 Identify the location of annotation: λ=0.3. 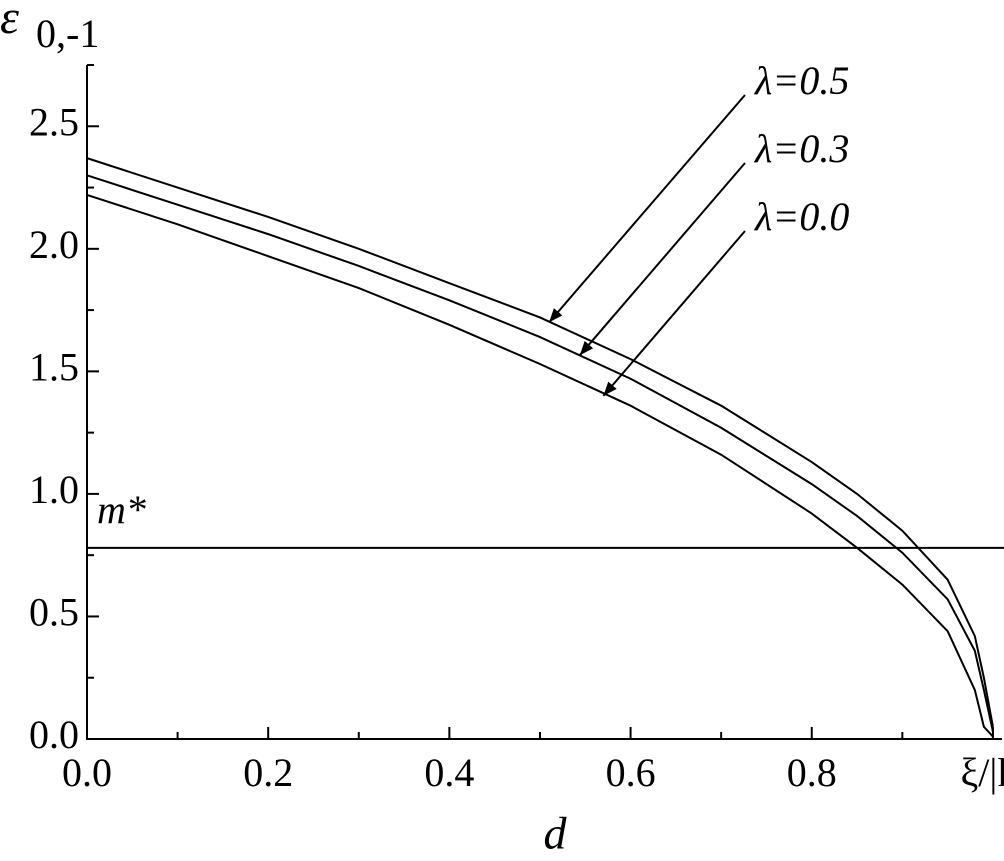
(801, 148).